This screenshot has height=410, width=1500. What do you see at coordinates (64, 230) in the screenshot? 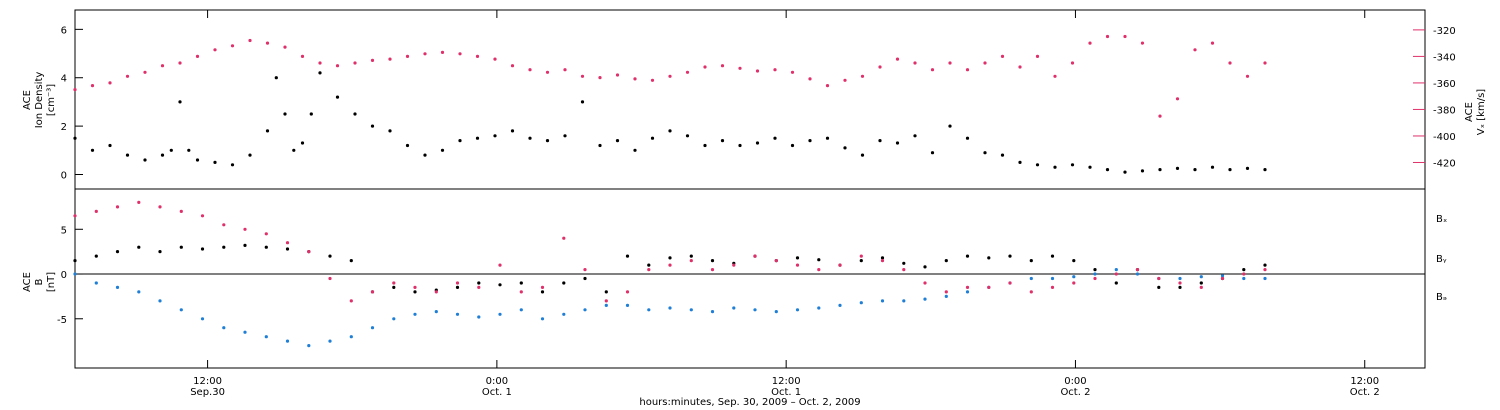
I see `bottom-ytick-label-2: 5` at bounding box center [64, 230].